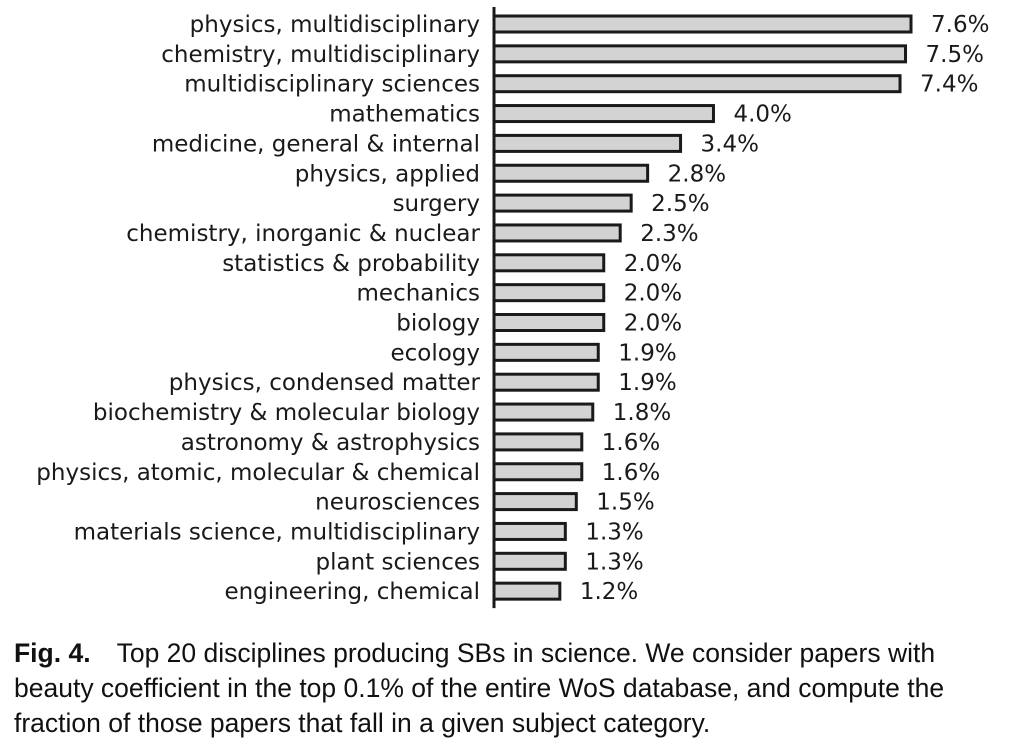  Describe the element at coordinates (320, 55) in the screenshot. I see `category-label: chemistry, multidisciplinary` at that location.